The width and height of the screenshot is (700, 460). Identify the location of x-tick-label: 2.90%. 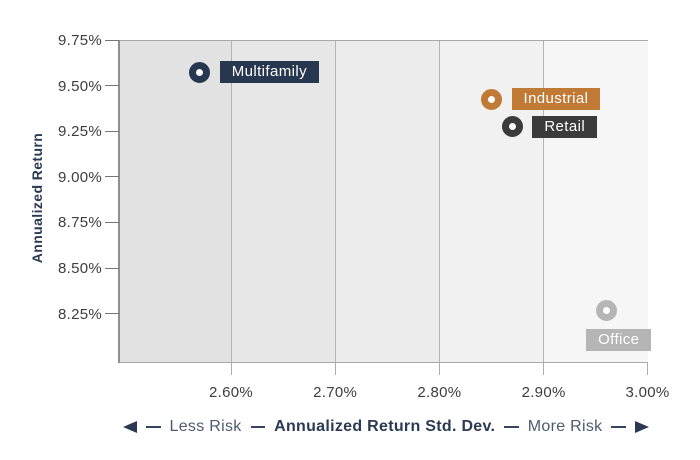
(543, 392).